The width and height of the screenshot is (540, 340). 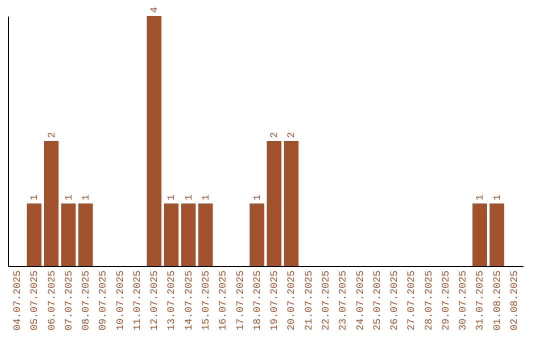 What do you see at coordinates (276, 300) in the screenshot?
I see `x-tick-label: 19.07.2025` at bounding box center [276, 300].